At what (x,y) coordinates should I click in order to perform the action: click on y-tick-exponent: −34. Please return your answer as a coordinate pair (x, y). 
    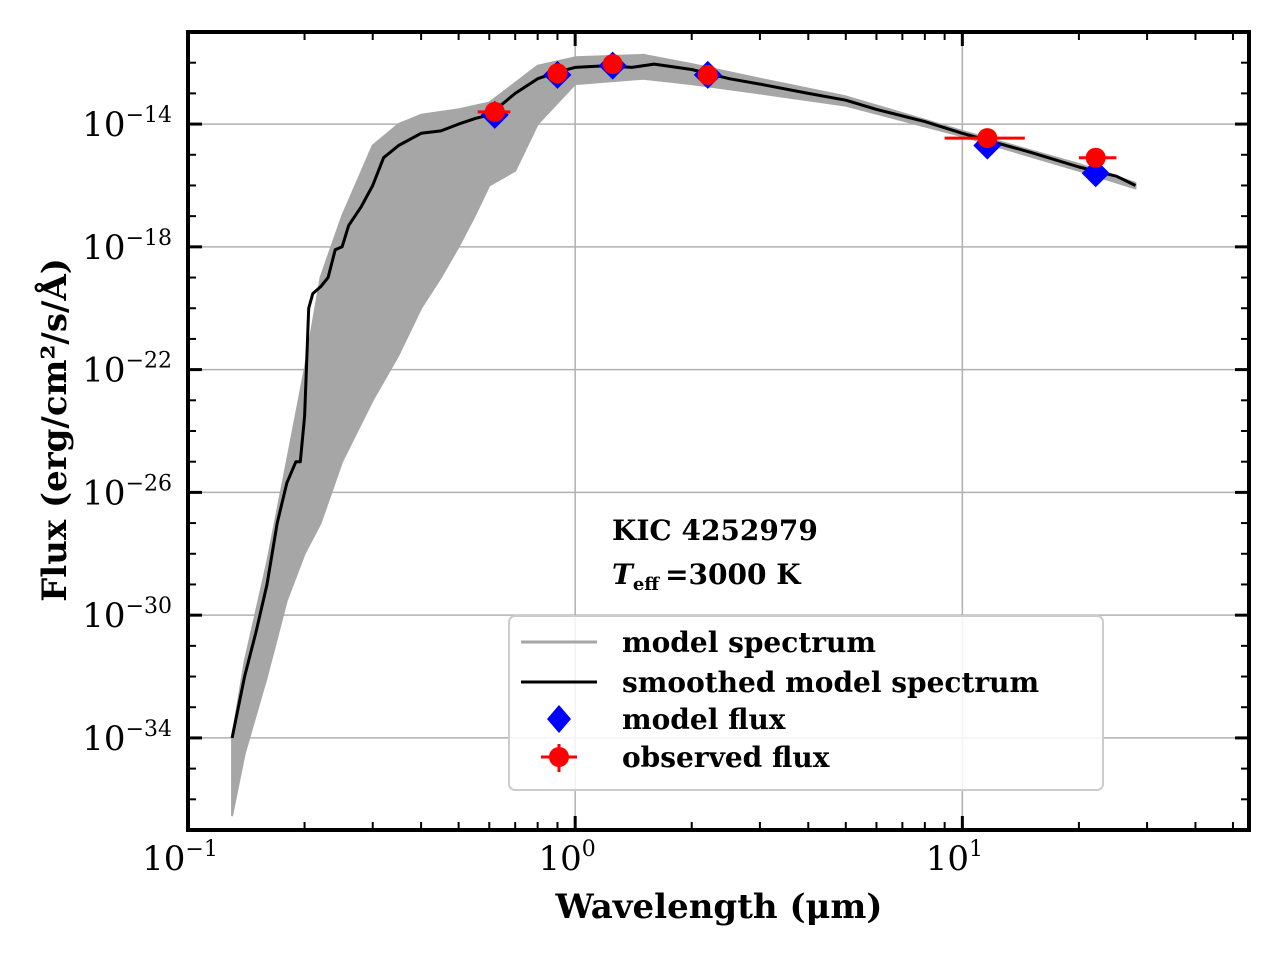
    Looking at the image, I should click on (149, 729).